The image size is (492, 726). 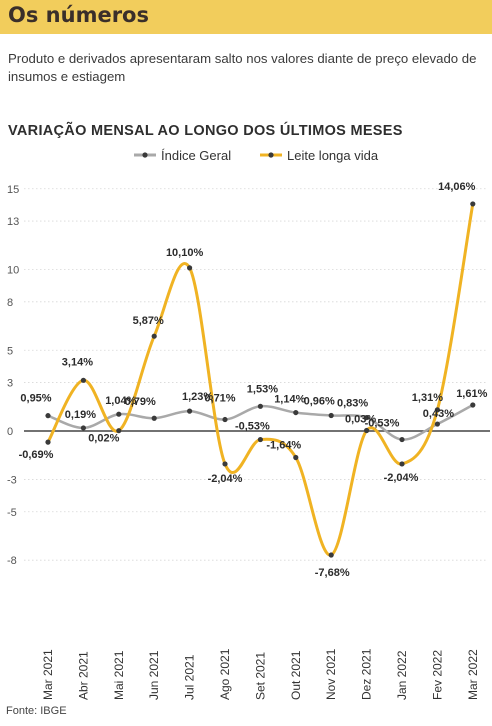 I want to click on data-label-leite-longa-vida: 14,06%, so click(x=457, y=187).